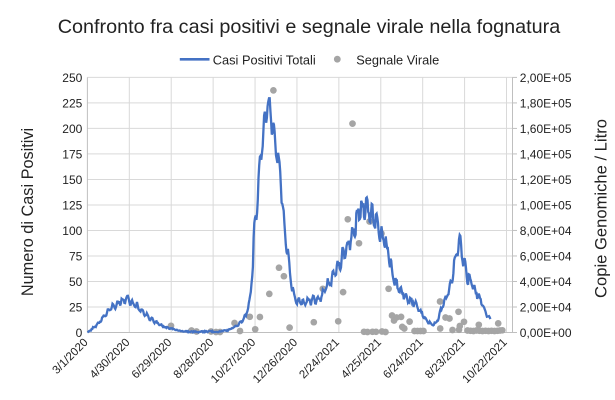  Describe the element at coordinates (546, 78) in the screenshot. I see `svg-text: 2,00E+05` at that location.